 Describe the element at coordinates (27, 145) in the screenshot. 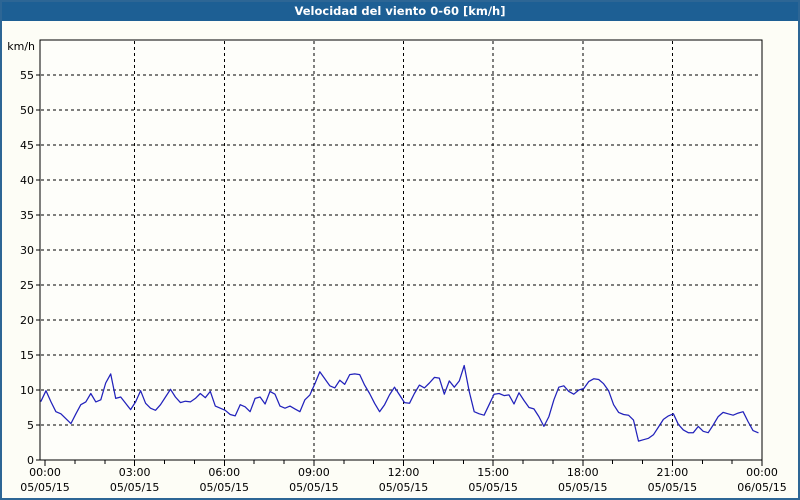

I see `y-tick-label: 45` at that location.